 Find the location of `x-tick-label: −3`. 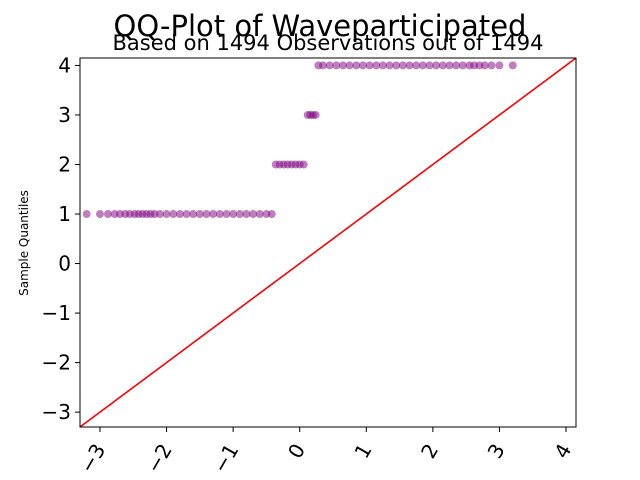

x-tick-label: −3 is located at coordinates (93, 459).